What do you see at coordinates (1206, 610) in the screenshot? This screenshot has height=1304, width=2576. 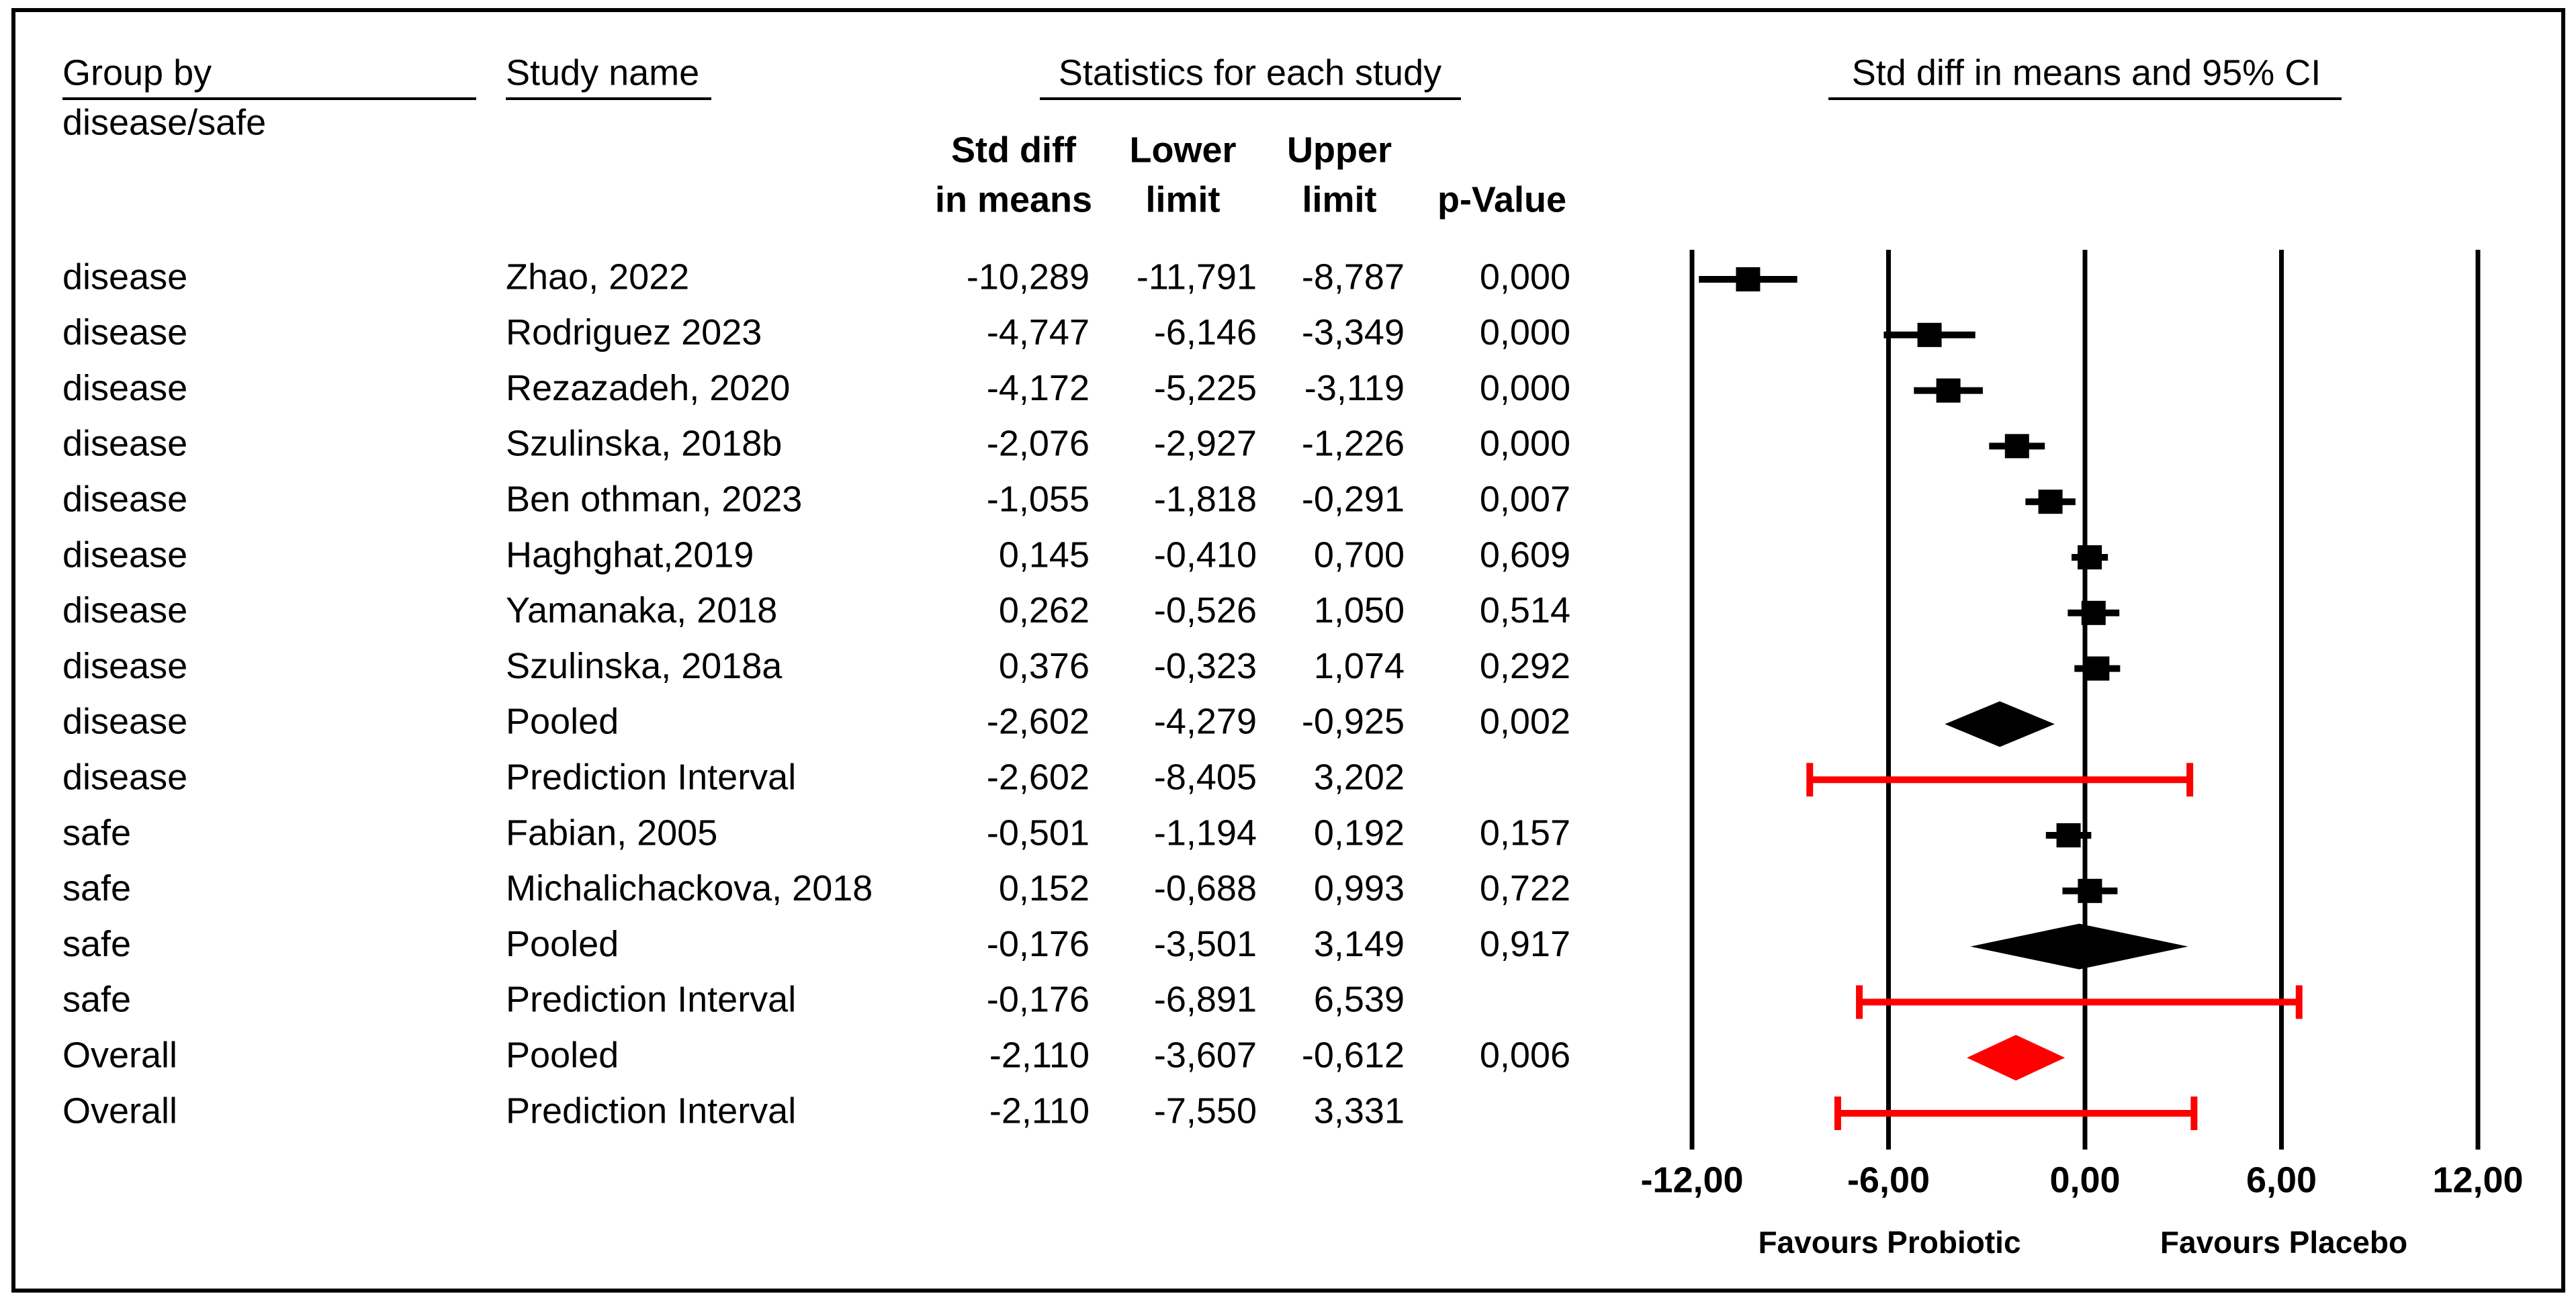 I see `lower-value: -0,526` at bounding box center [1206, 610].